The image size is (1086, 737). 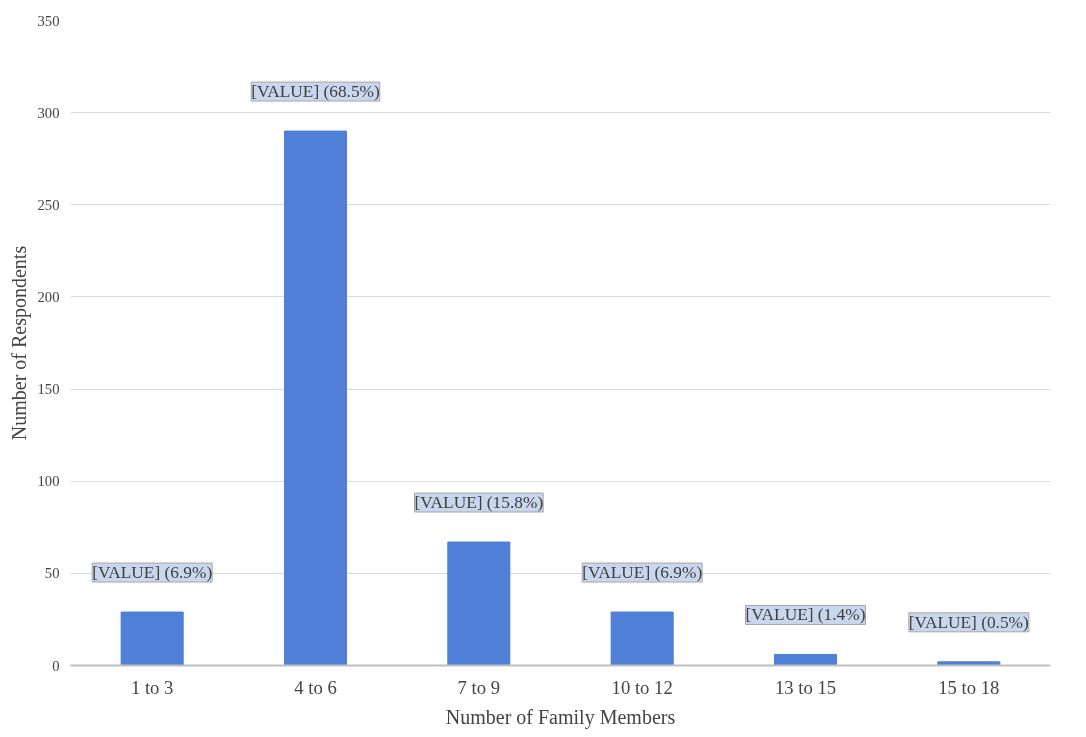 What do you see at coordinates (48, 389) in the screenshot?
I see `y-tick-label: 150` at bounding box center [48, 389].